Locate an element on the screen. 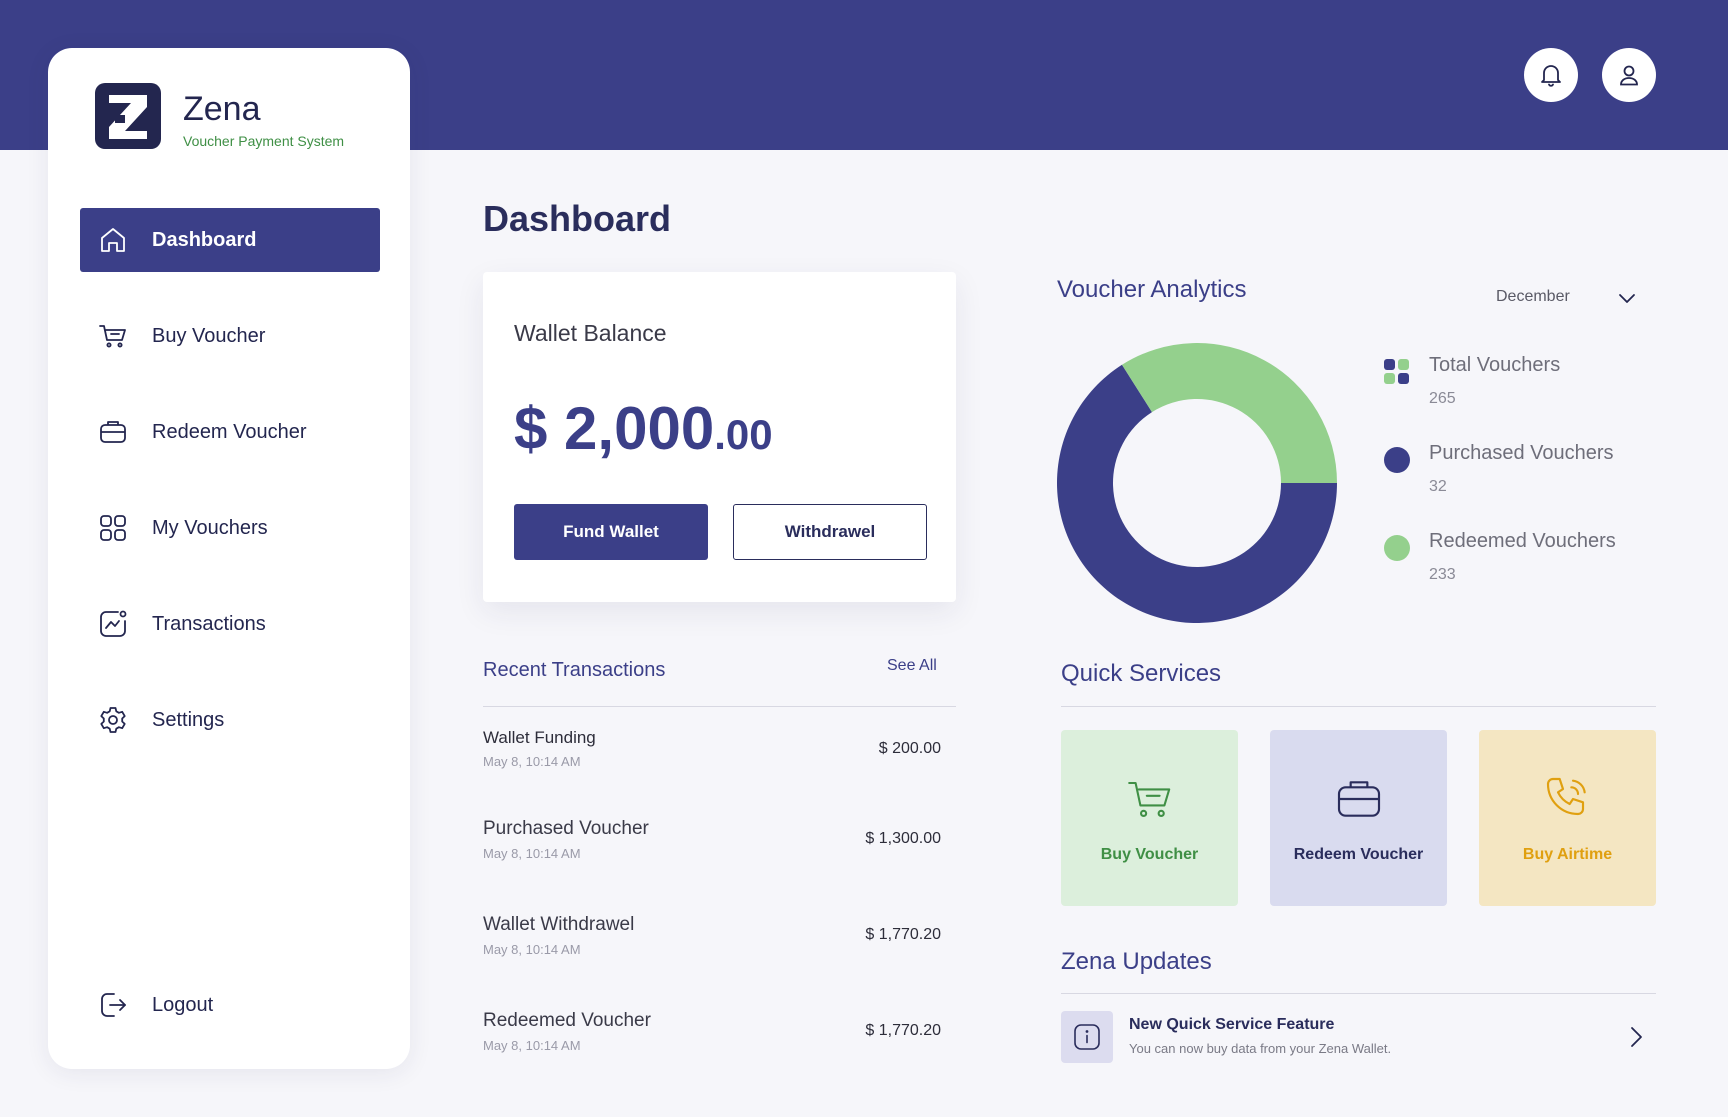 This screenshot has height=1117, width=1728. sidebar-item-my-vouchers: My Vouchers is located at coordinates (230, 528).